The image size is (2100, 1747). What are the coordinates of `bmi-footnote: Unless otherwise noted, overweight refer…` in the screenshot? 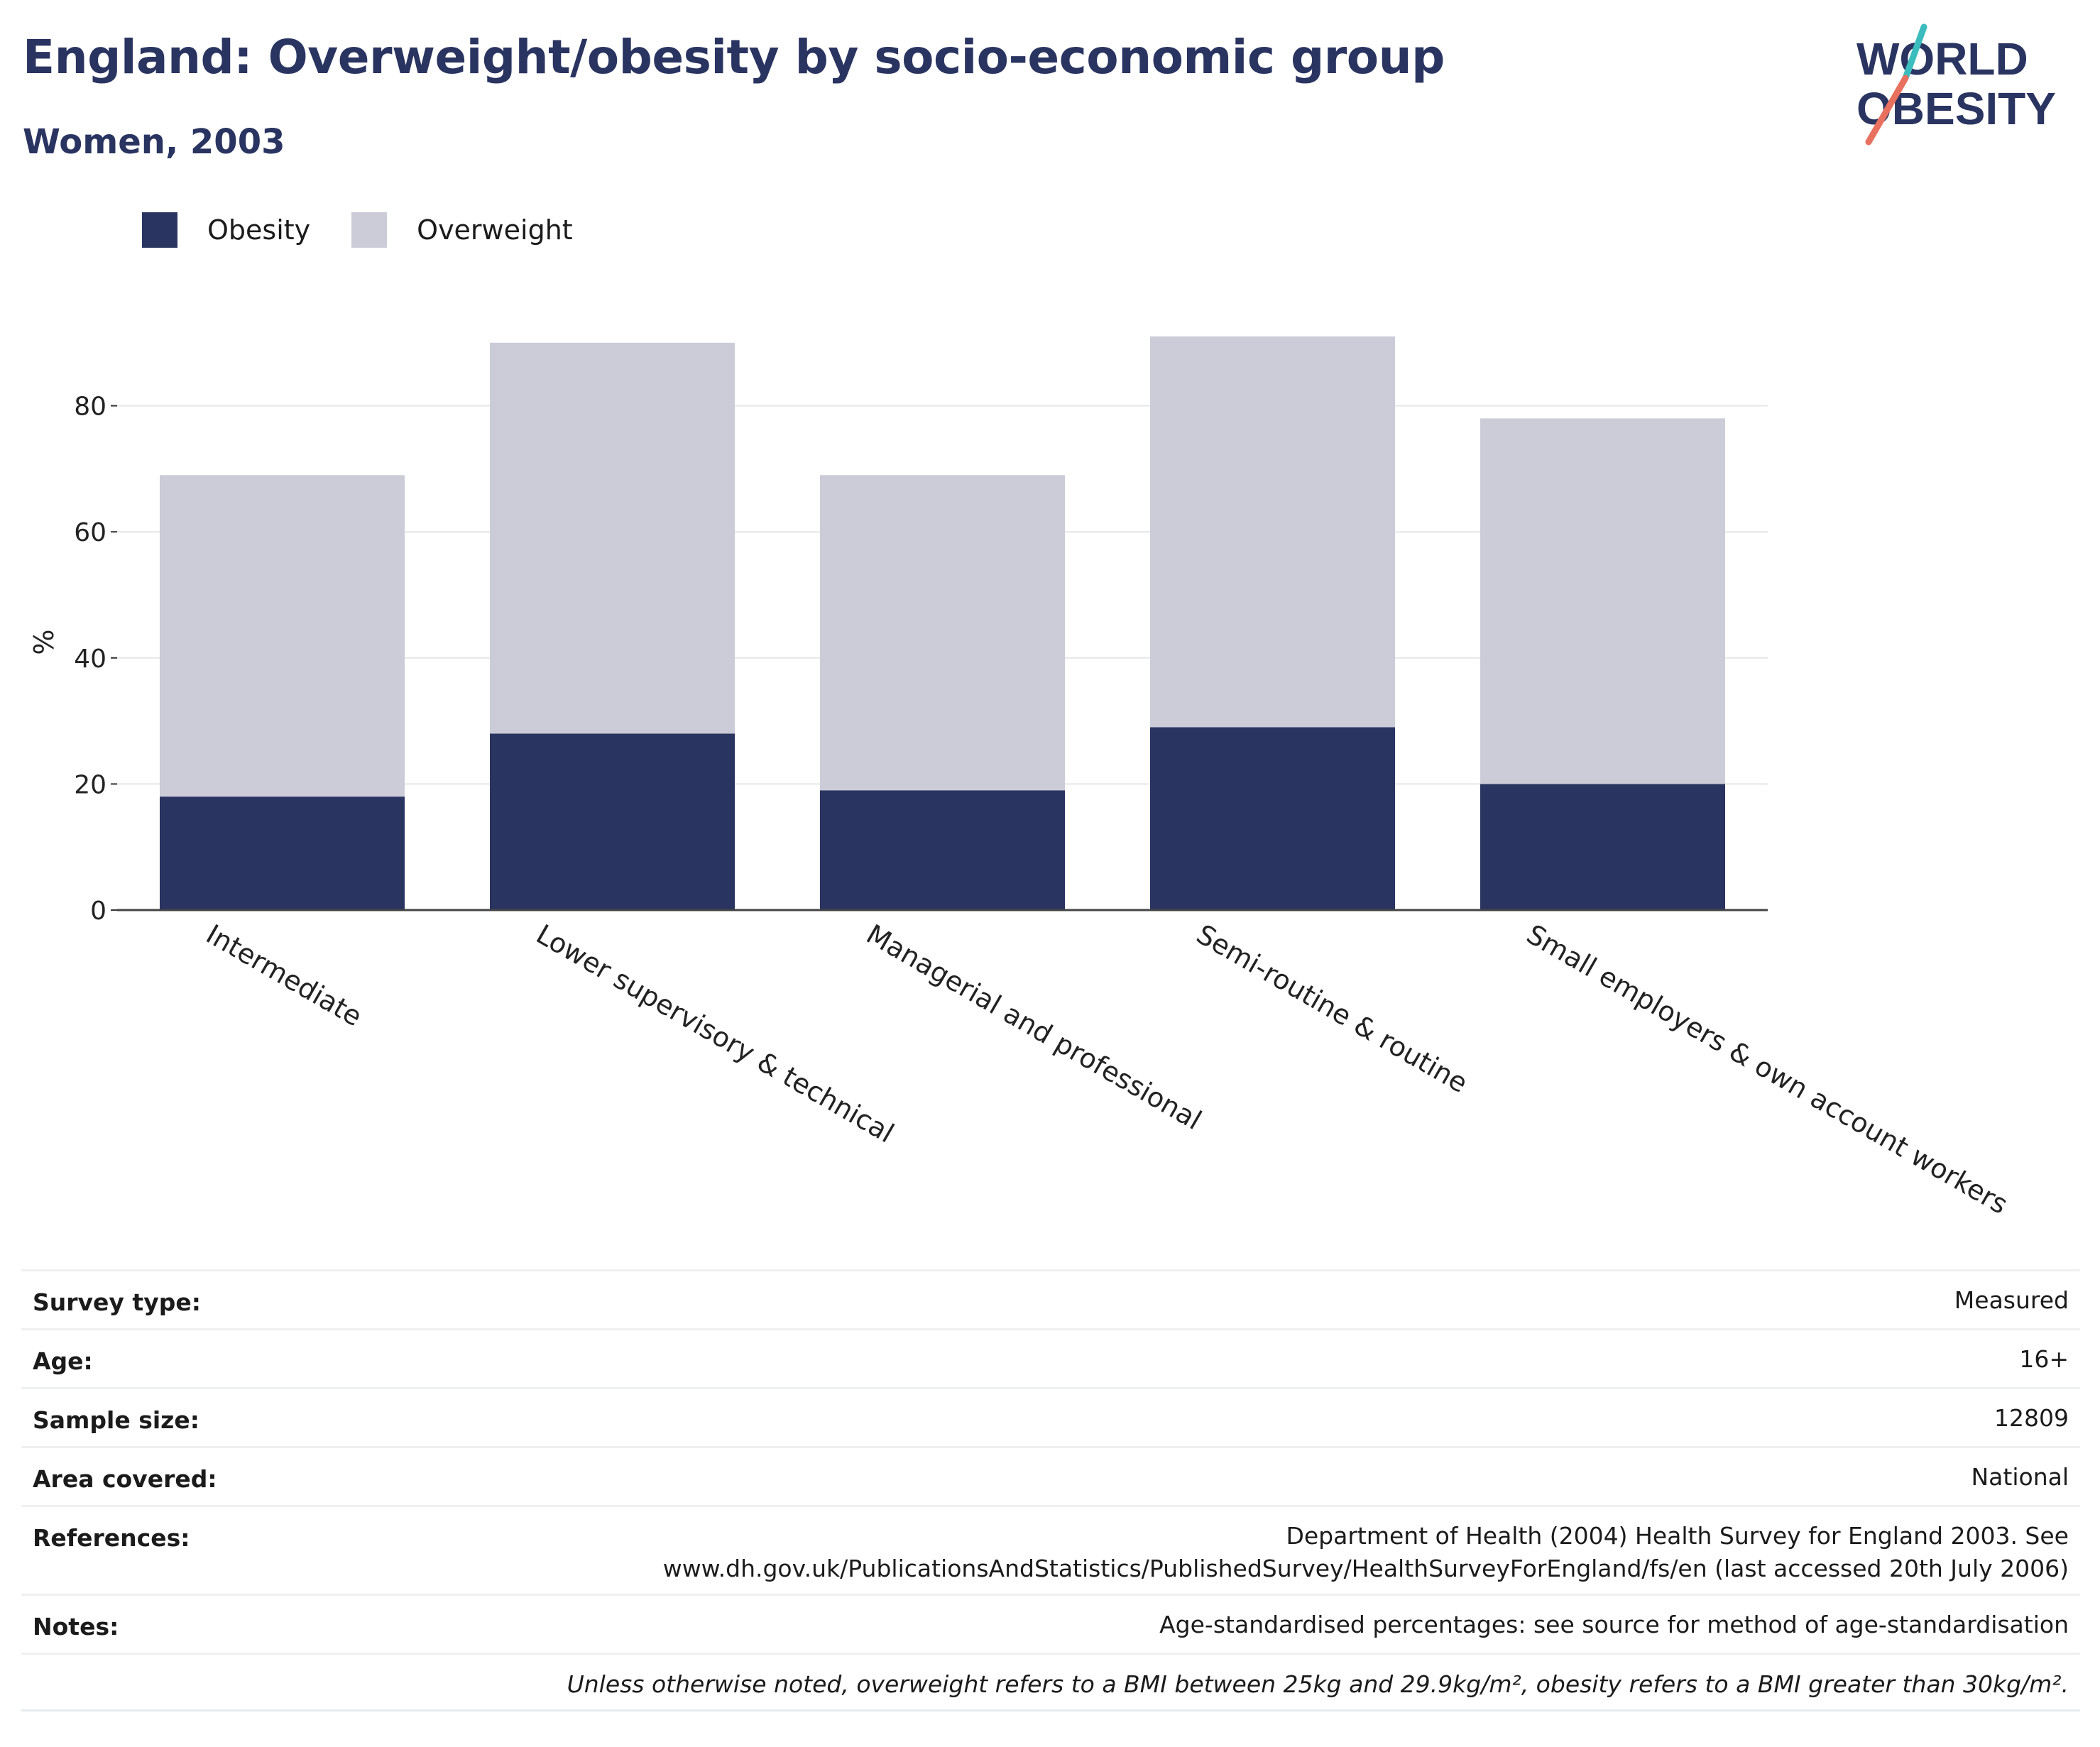 It's located at (1050, 1682).